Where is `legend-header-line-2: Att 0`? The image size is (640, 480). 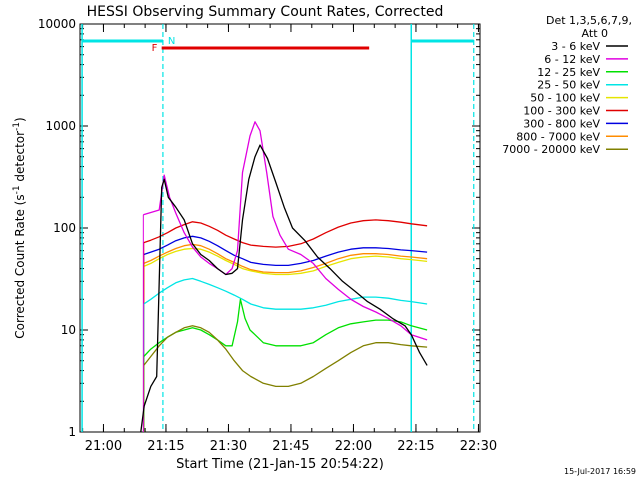
legend-header-line-2: Att 0 is located at coordinates (595, 33).